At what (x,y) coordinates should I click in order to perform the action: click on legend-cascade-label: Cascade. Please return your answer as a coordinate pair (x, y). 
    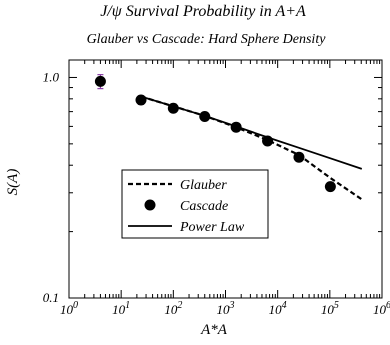
    Looking at the image, I should click on (204, 206).